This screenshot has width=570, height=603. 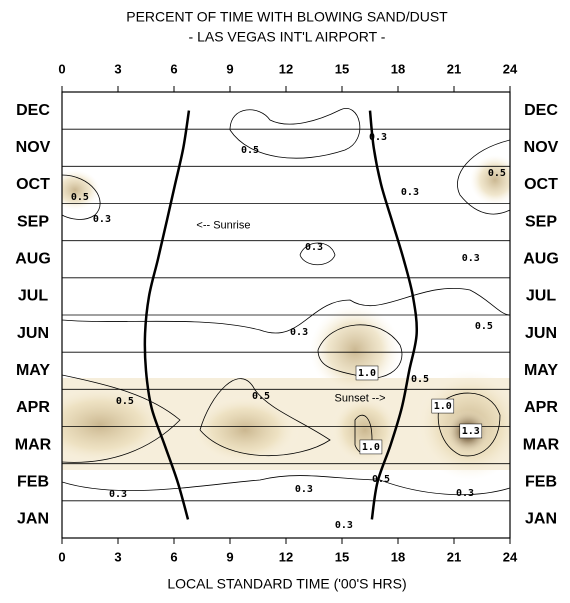 I want to click on chart-subtitle: - LAS VEGAS INT'L AIRPORT -, so click(x=287, y=37).